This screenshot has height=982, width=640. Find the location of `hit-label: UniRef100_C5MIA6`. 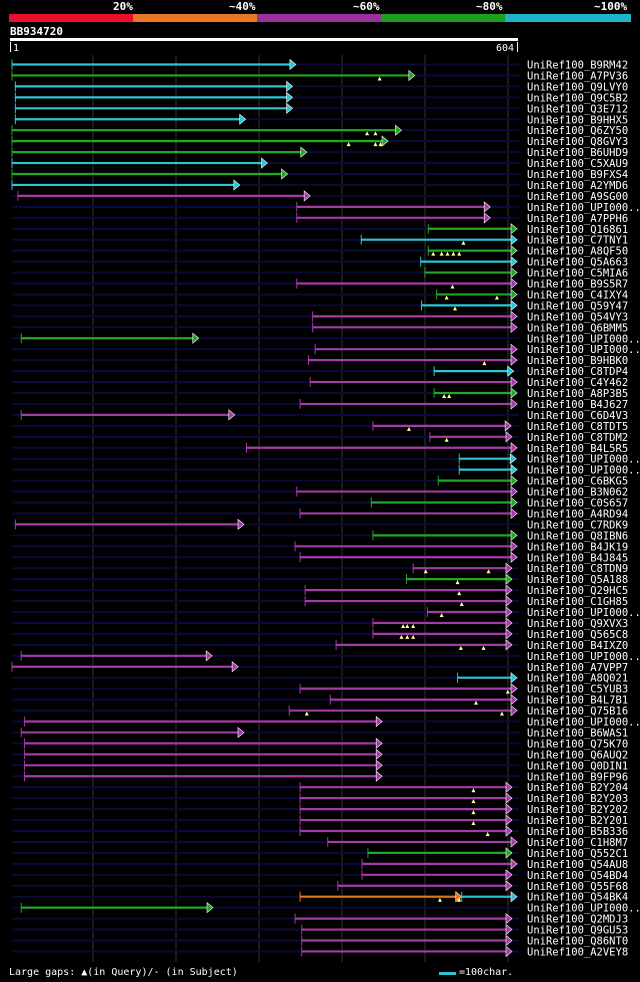

hit-label: UniRef100_C5MIA6 is located at coordinates (577, 274).